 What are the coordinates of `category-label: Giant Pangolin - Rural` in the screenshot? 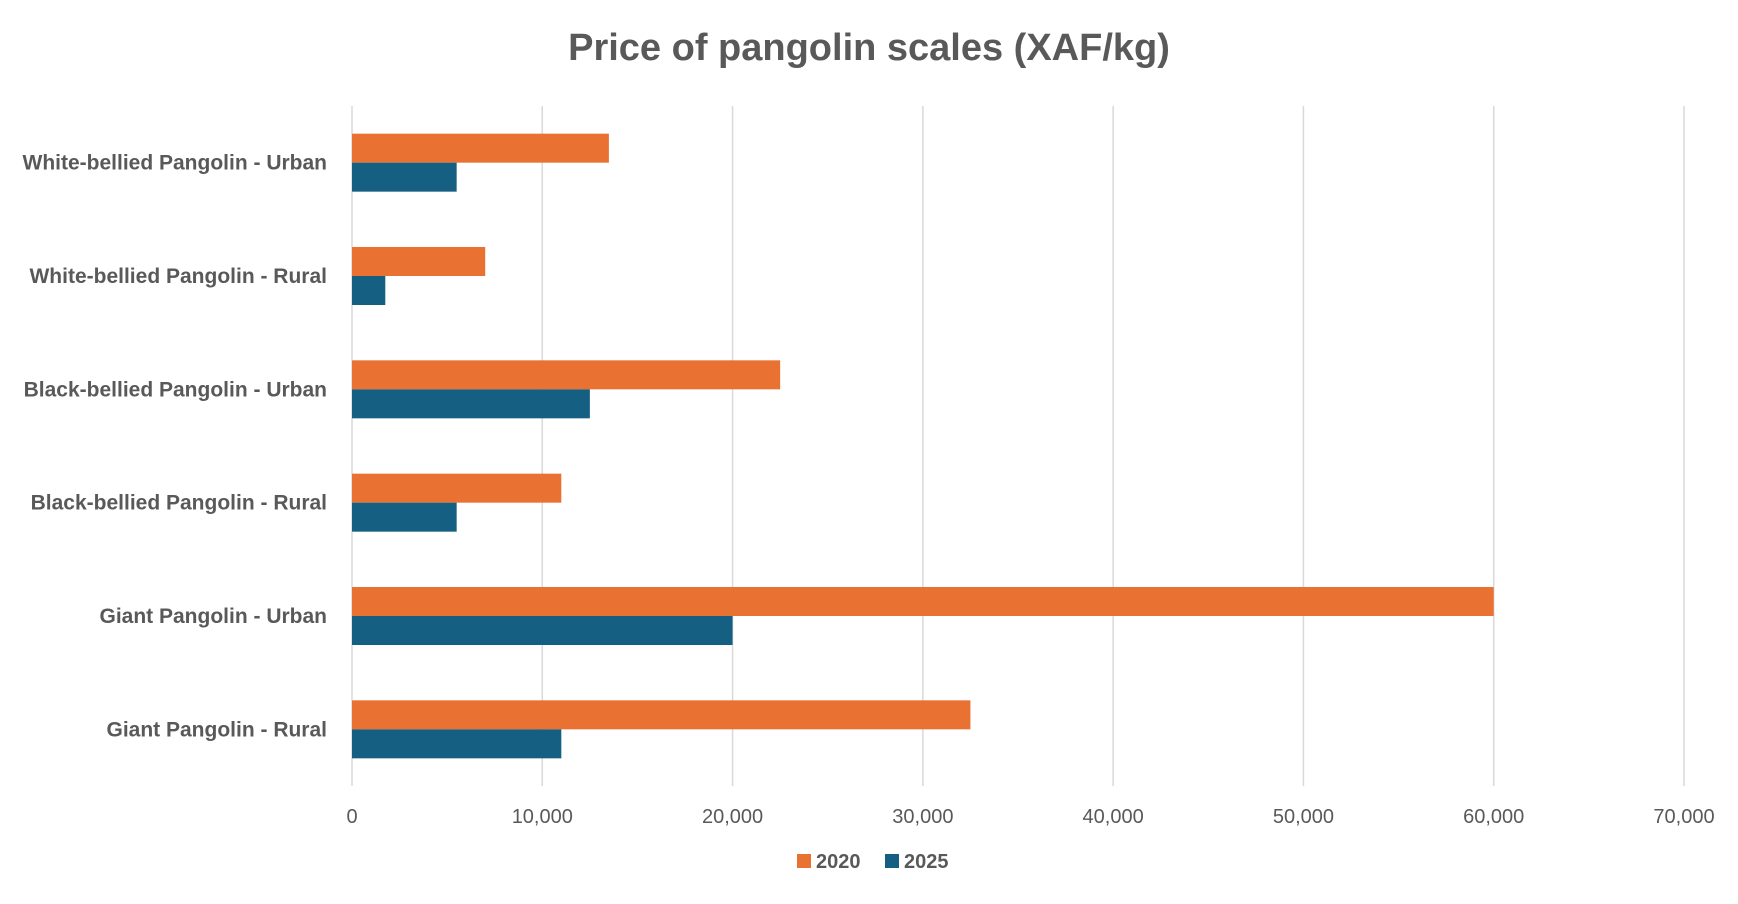 It's located at (216, 729).